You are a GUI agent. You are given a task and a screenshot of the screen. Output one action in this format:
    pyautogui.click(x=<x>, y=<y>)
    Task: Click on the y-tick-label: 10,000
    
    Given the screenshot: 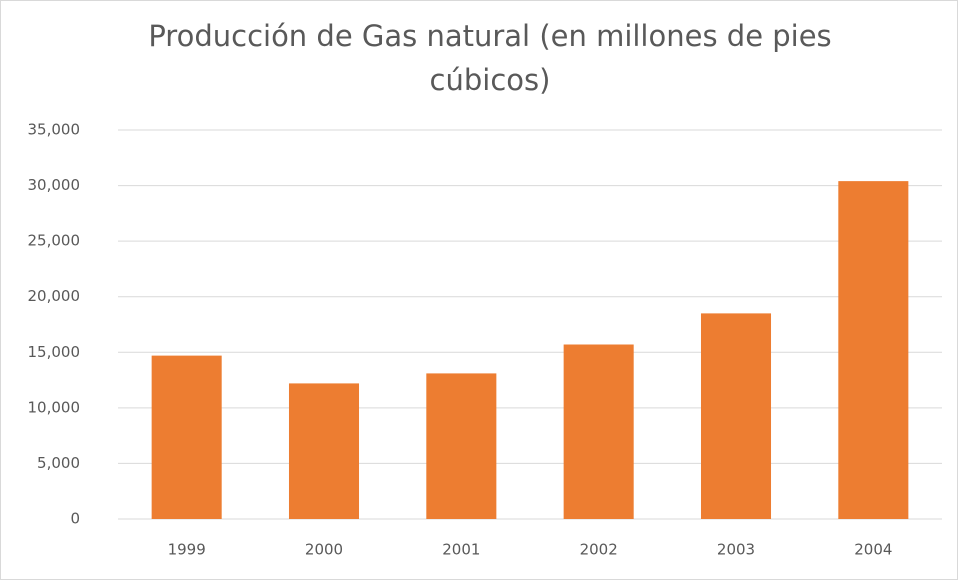 What is the action you would take?
    pyautogui.click(x=54, y=407)
    